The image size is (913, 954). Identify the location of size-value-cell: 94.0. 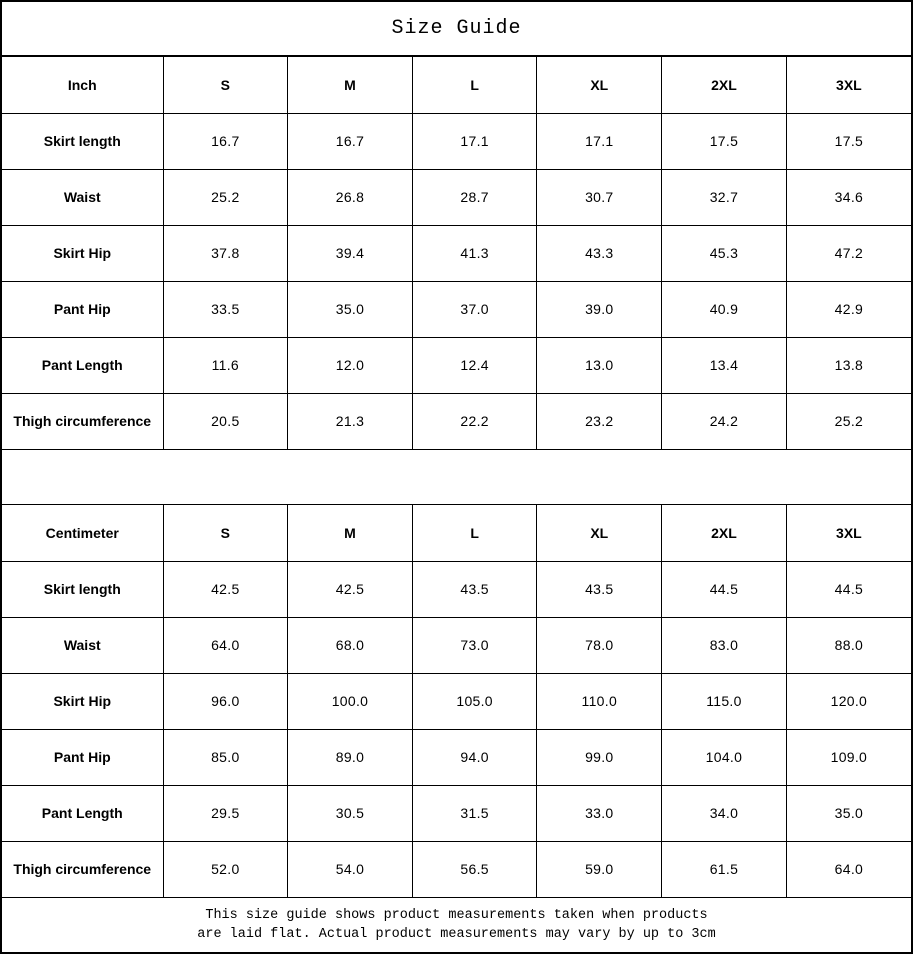
(474, 757).